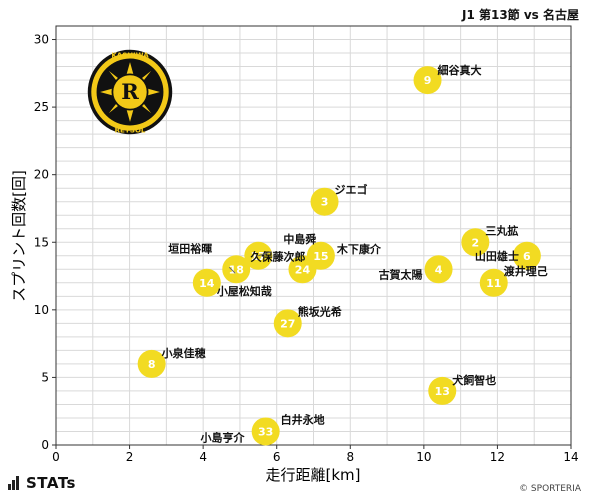  I want to click on player-name-label: 木下康介, so click(359, 249).